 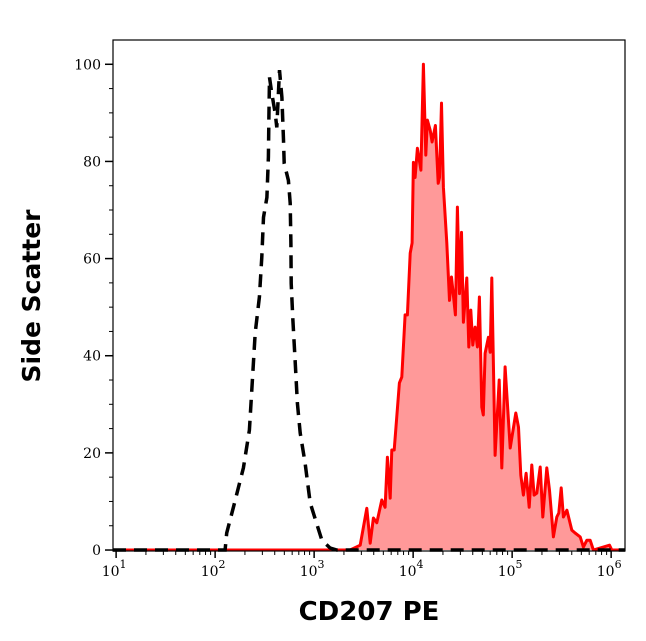 I want to click on x-tick-exponent: 1, so click(x=123, y=564).